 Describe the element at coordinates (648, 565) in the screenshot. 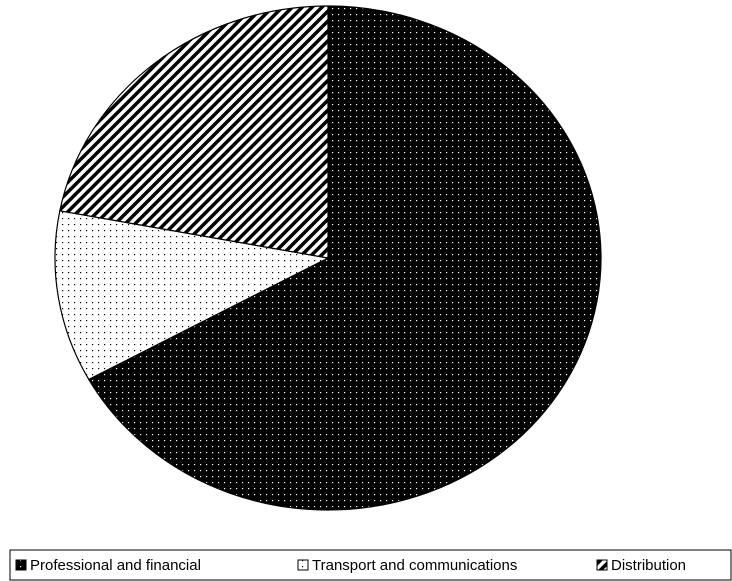

I see `legend-label: Distribution` at that location.